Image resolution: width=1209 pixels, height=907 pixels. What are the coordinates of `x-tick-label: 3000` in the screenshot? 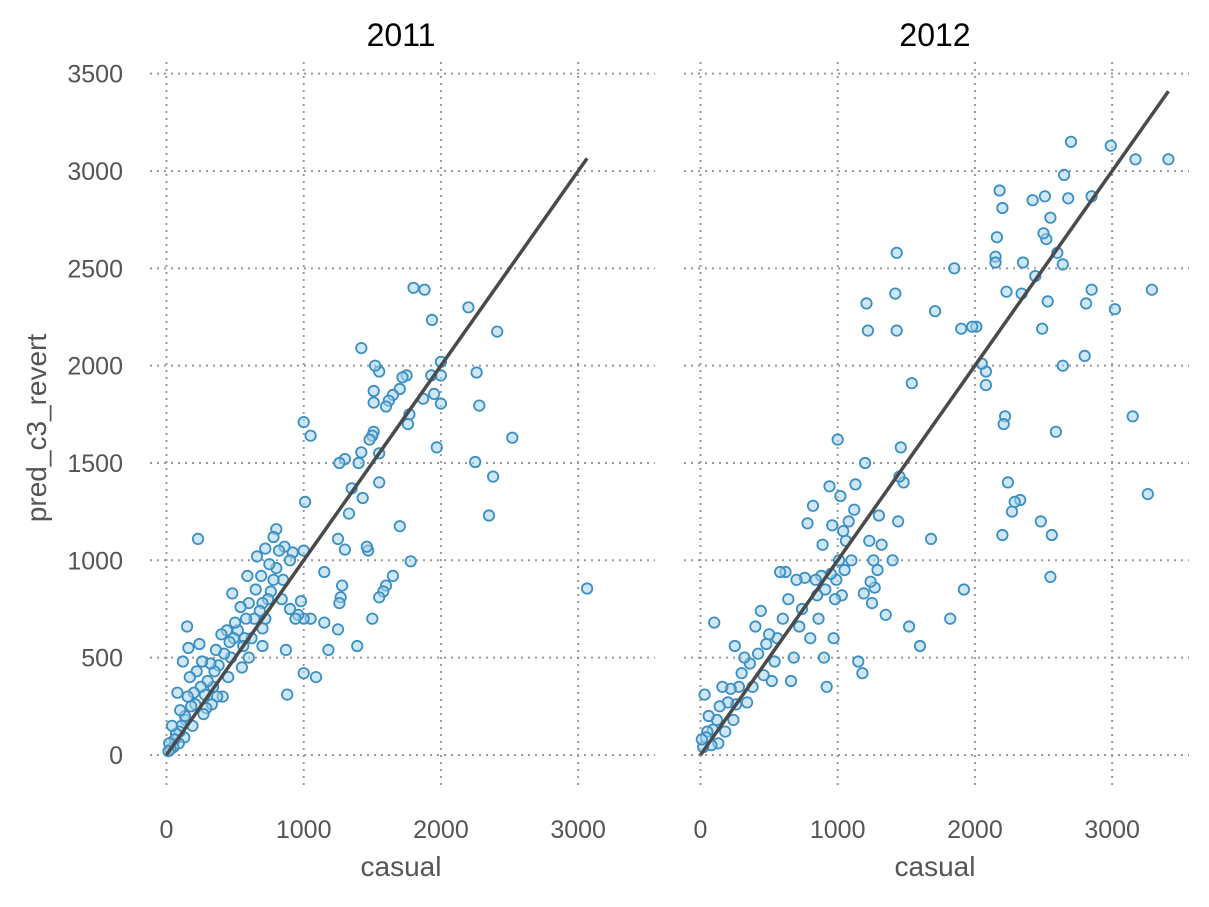 It's located at (1112, 830).